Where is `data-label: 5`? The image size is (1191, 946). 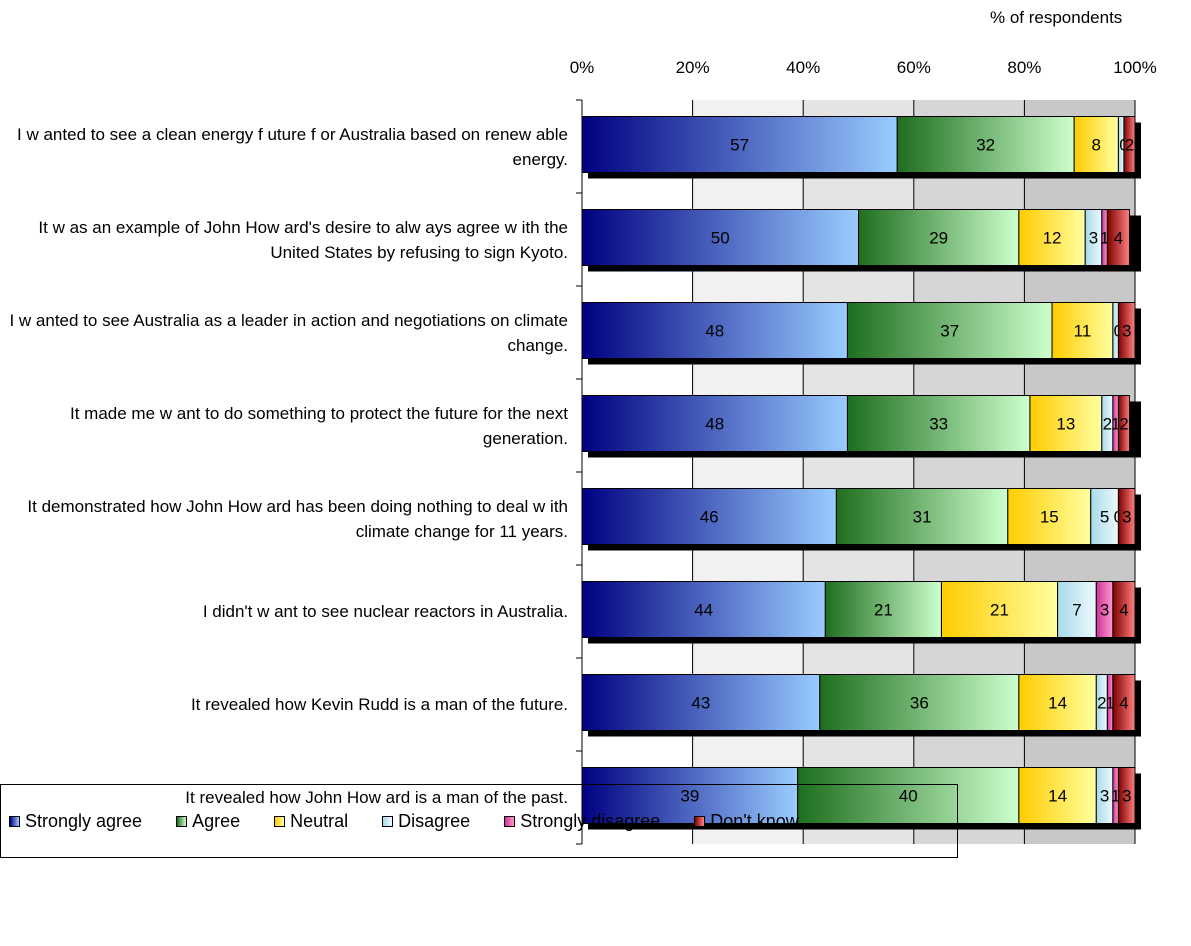 data-label: 5 is located at coordinates (1104, 517).